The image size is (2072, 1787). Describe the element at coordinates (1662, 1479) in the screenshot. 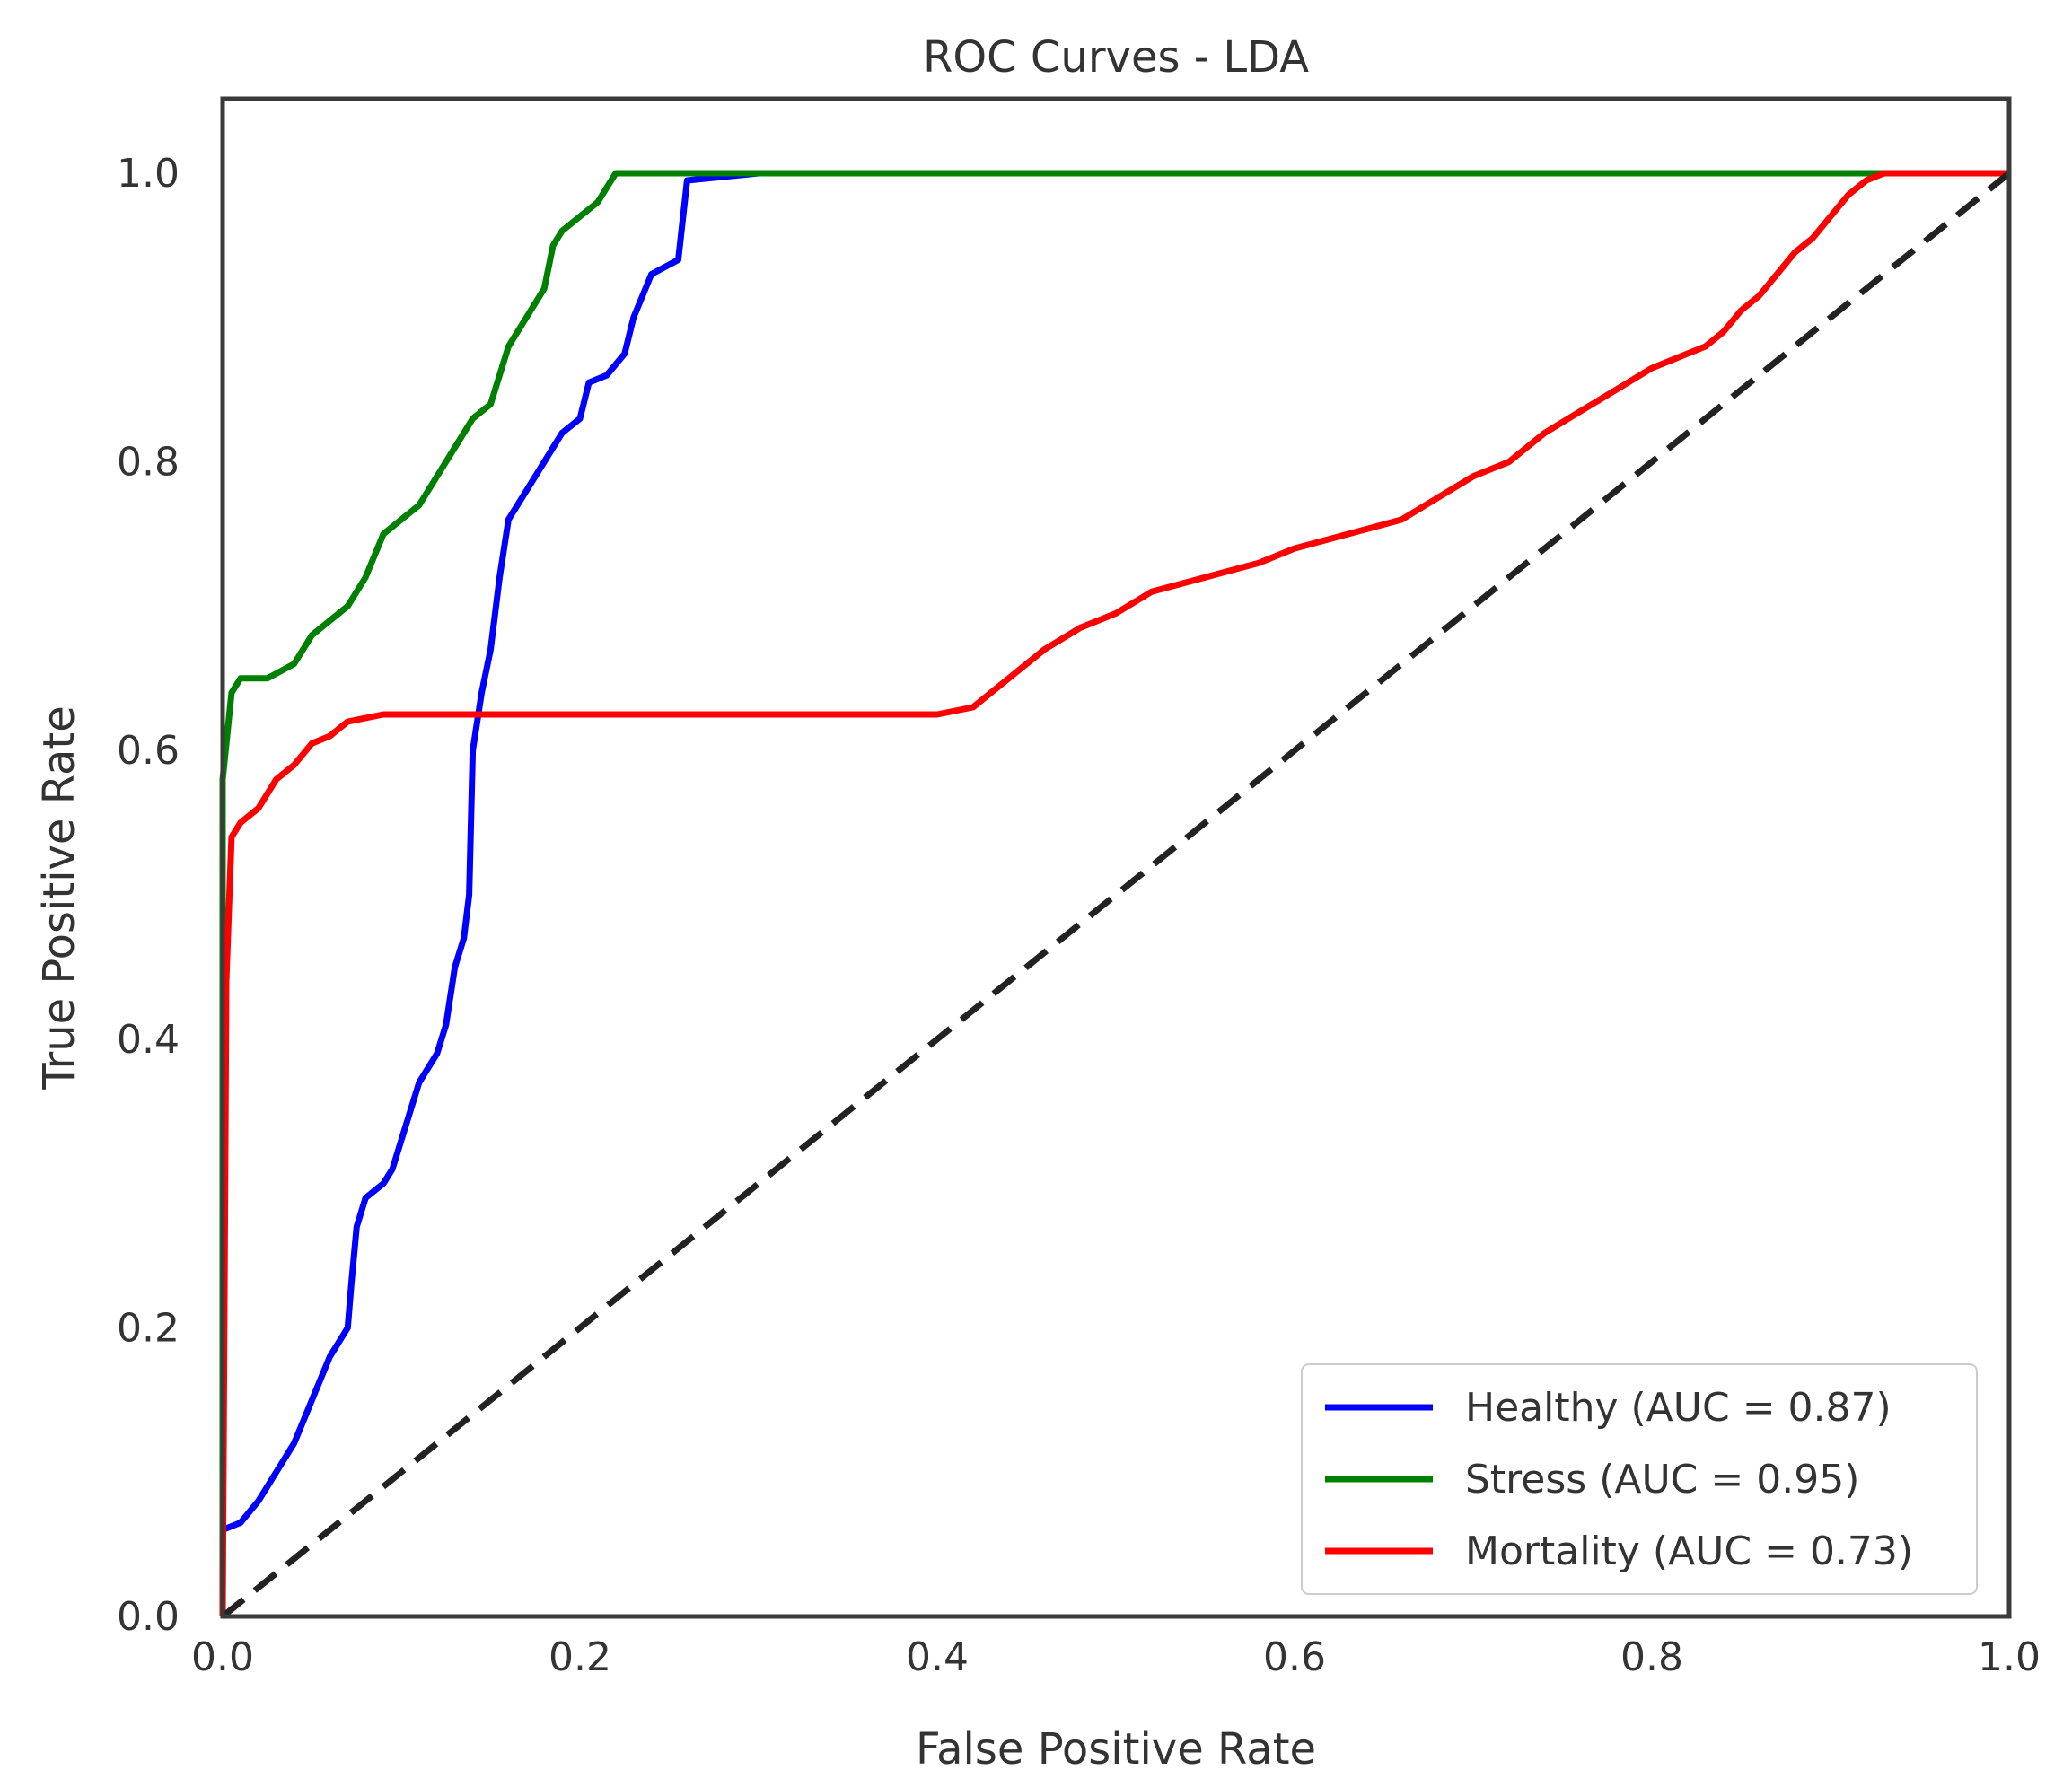

I see `legend-label-stress: Stress (AUC = 0.95)` at that location.